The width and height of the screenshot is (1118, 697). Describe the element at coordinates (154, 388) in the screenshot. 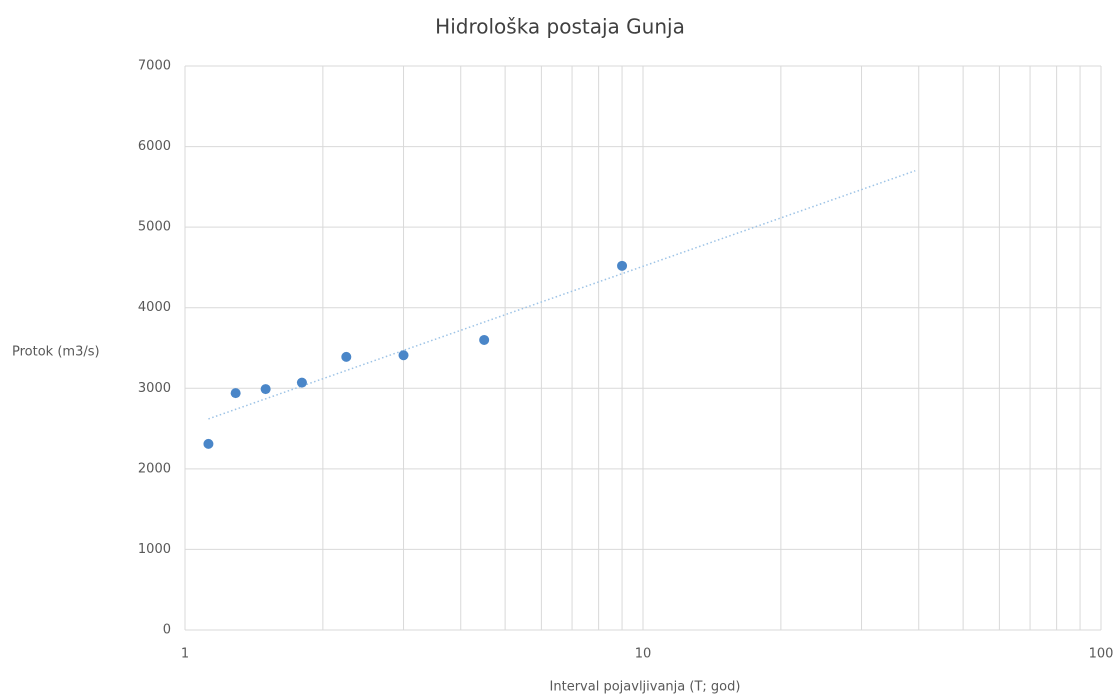

I see `y-tick-label: 3000` at that location.